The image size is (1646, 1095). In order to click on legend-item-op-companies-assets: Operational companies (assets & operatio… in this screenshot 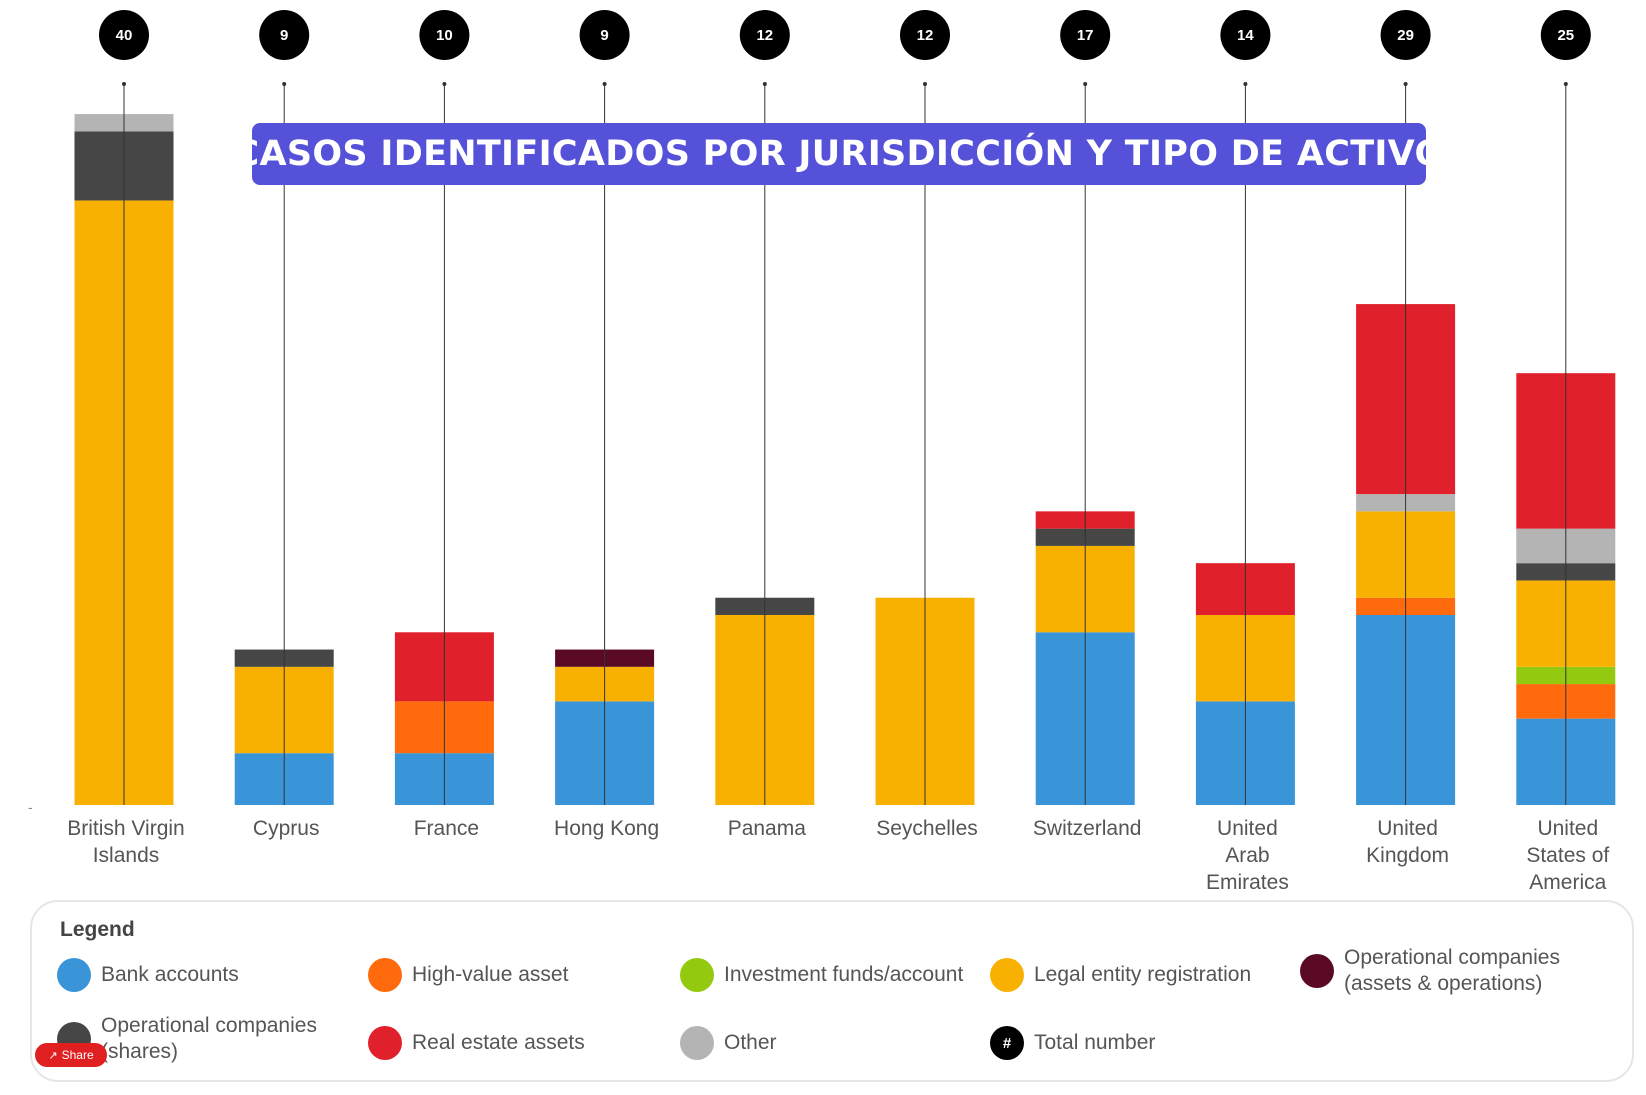, I will do `click(1430, 971)`.